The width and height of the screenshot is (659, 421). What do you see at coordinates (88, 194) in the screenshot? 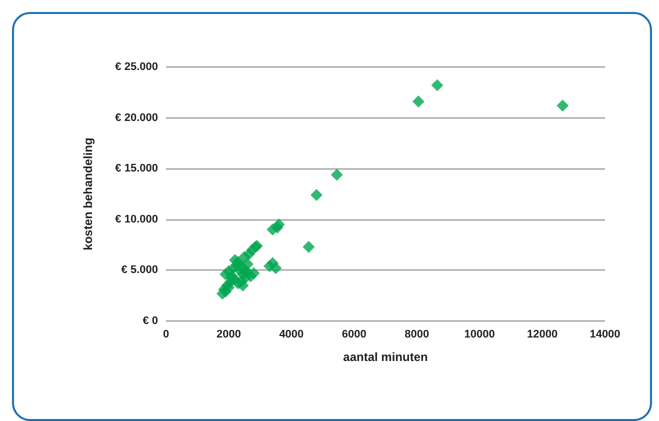
I see `y-axis-title: kosten behandeling` at bounding box center [88, 194].